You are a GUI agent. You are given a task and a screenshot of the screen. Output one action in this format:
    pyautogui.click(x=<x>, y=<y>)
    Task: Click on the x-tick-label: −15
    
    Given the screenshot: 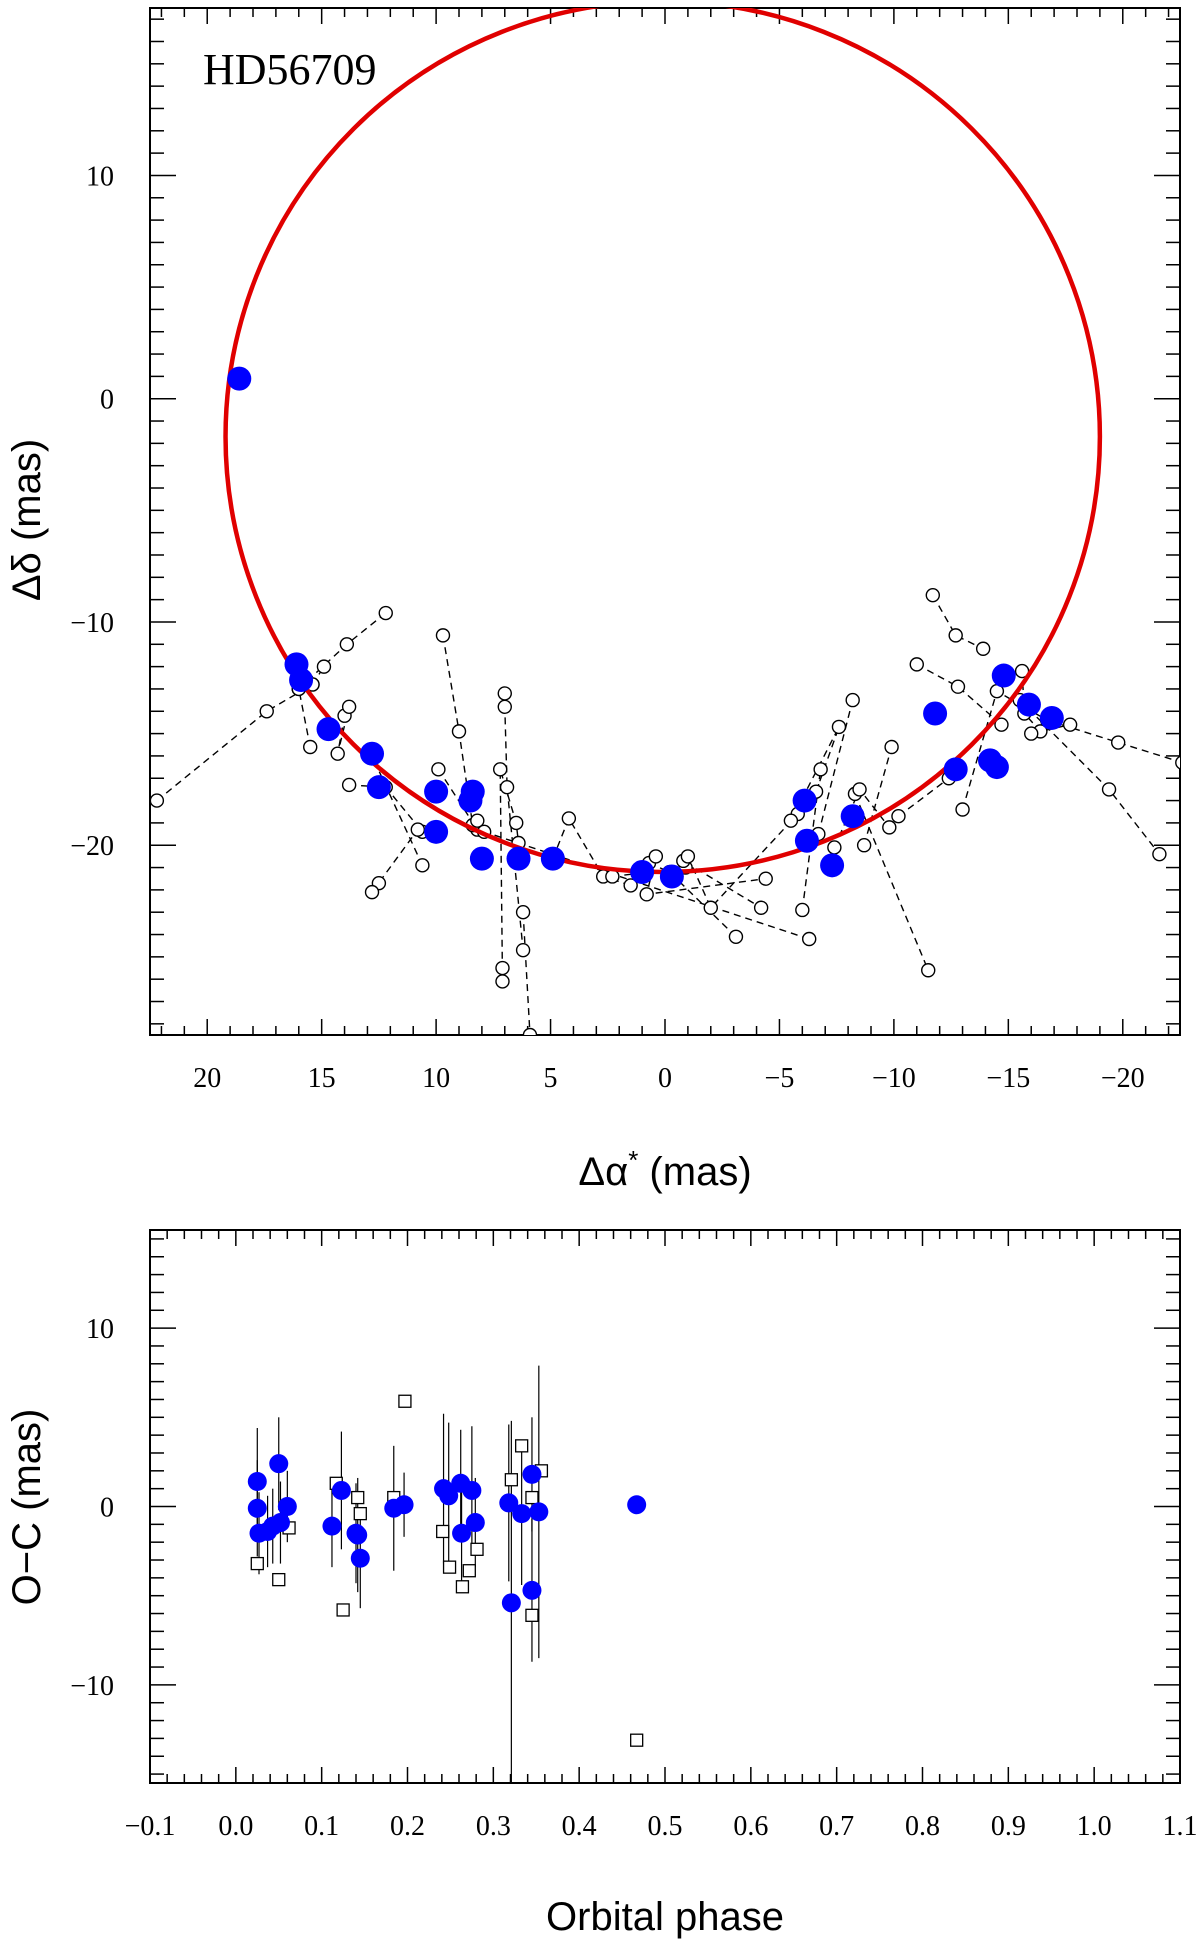 What is the action you would take?
    pyautogui.click(x=1008, y=1078)
    